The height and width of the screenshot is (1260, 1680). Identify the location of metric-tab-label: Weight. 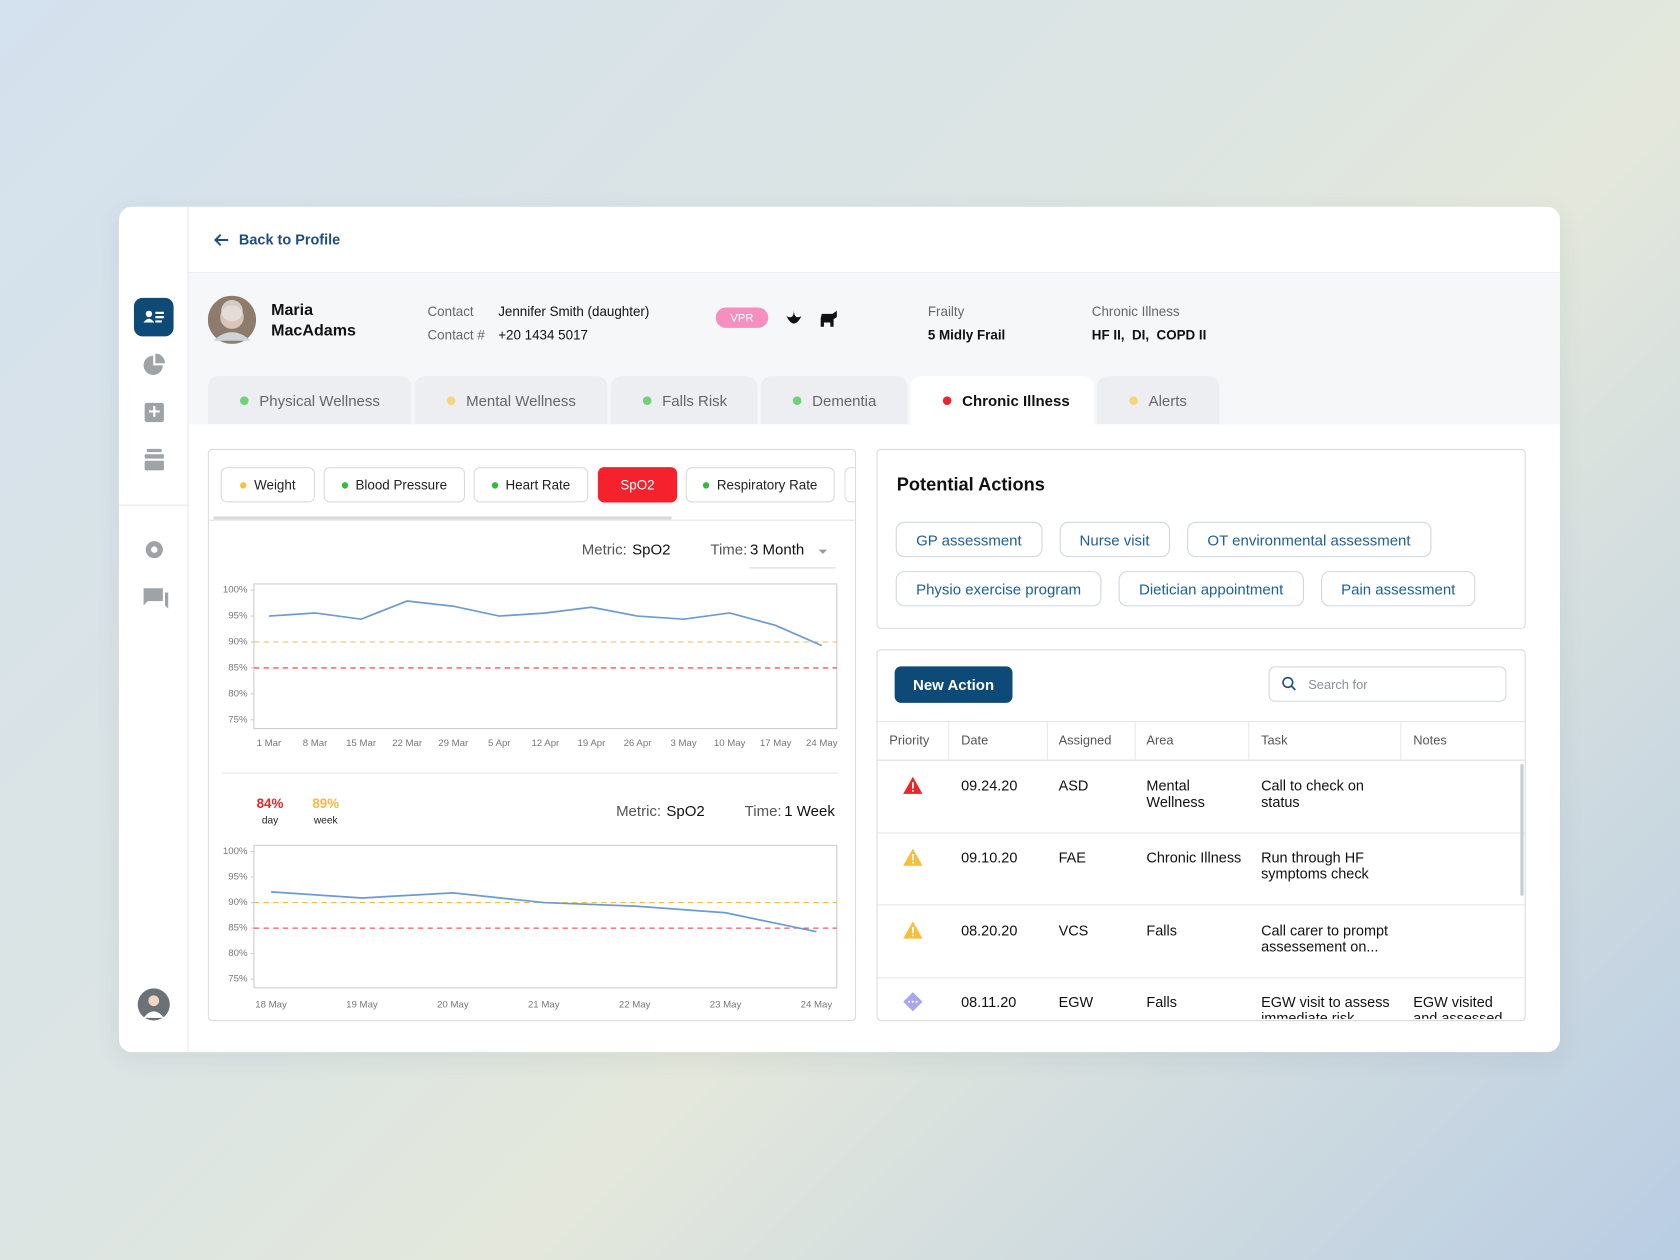
(275, 485).